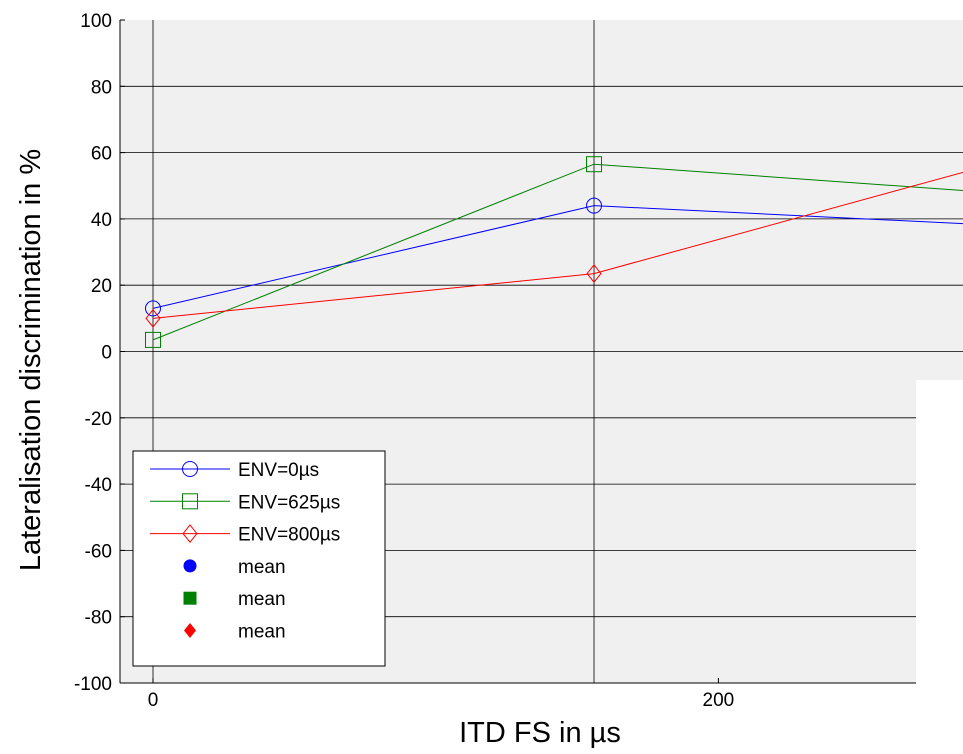 Image resolution: width=963 pixels, height=754 pixels. I want to click on legend-box, so click(259, 558).